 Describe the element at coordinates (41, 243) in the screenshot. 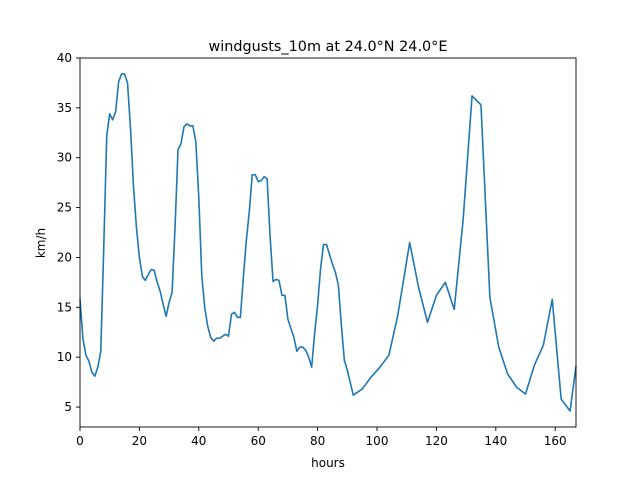

I see `y-axis-label: km/h` at that location.